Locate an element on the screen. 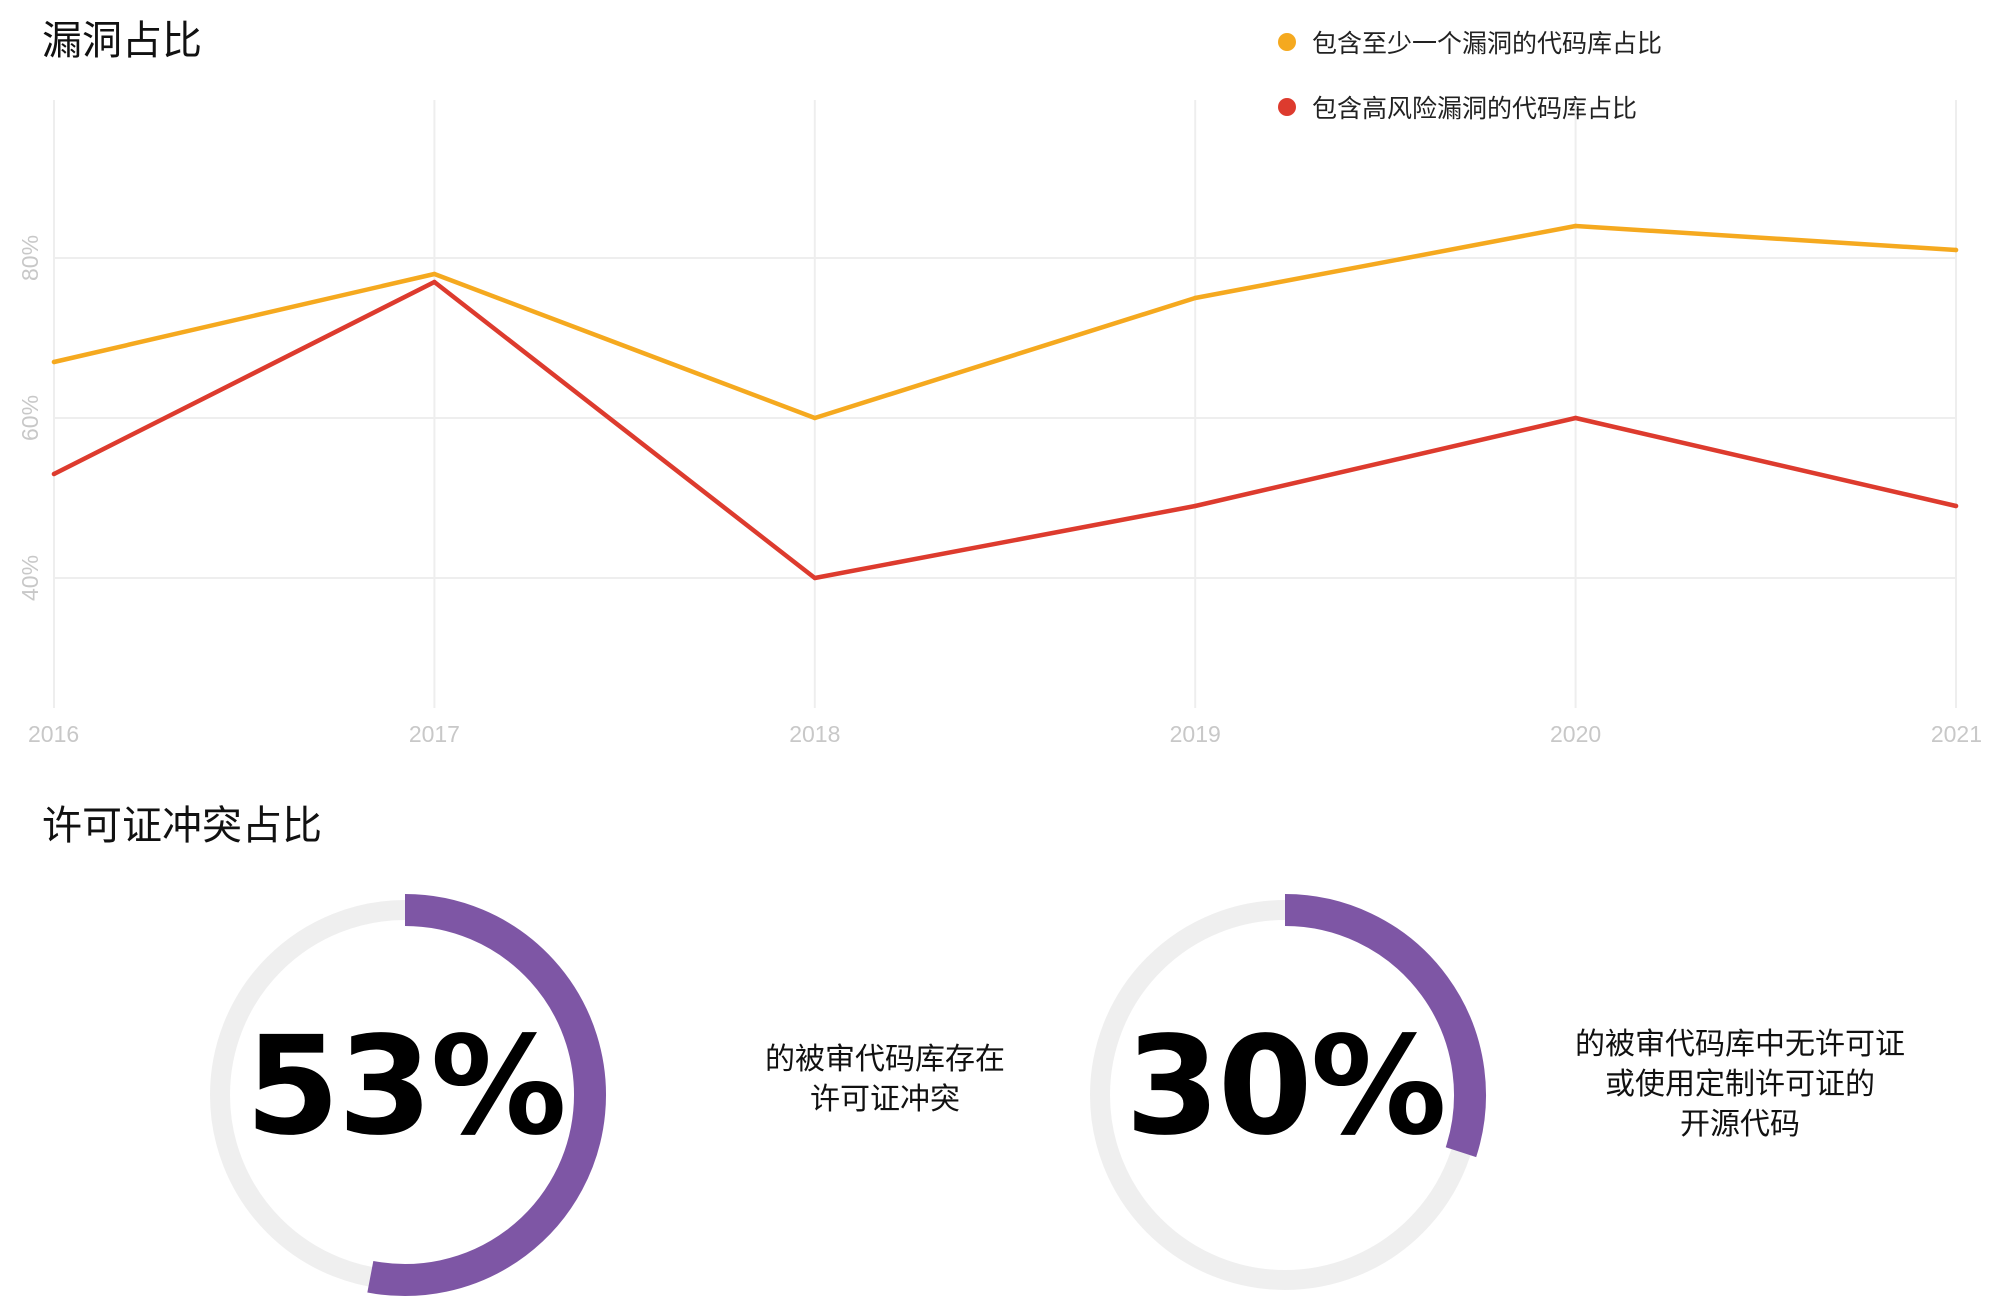 The height and width of the screenshot is (1313, 1994). donut-chart-no-license is located at coordinates (1288, 1092).